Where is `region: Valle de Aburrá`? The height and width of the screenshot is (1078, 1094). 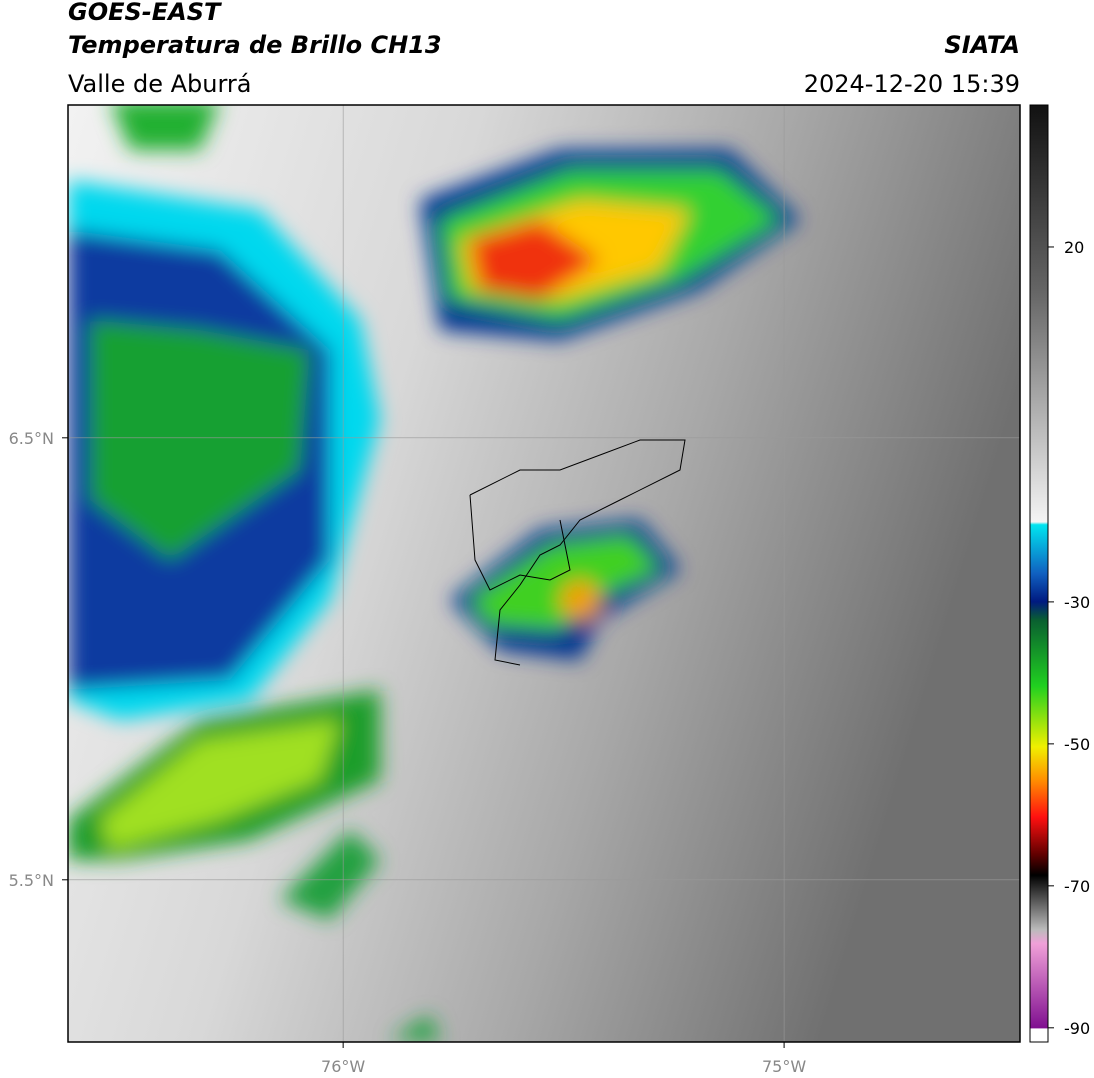
region: Valle de Aburrá is located at coordinates (160, 84).